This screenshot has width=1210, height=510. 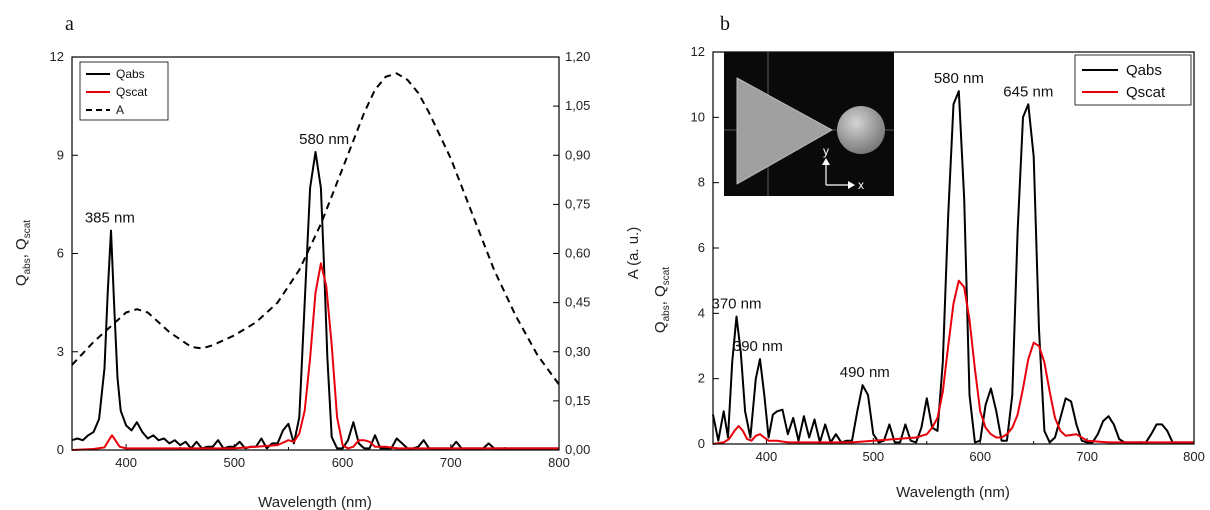 I want to click on inset-y-arrowhead-icon, so click(x=826, y=161).